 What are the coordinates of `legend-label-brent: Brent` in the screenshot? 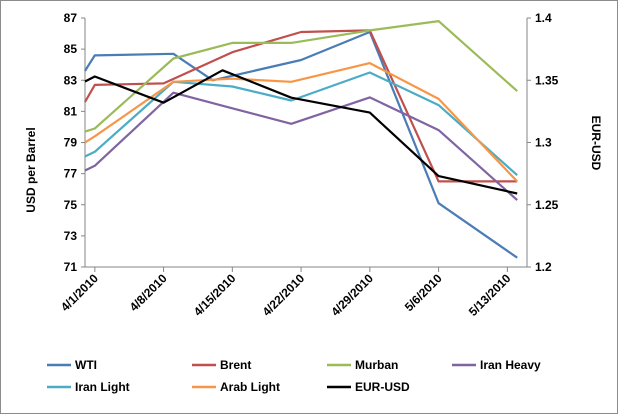 It's located at (235, 365).